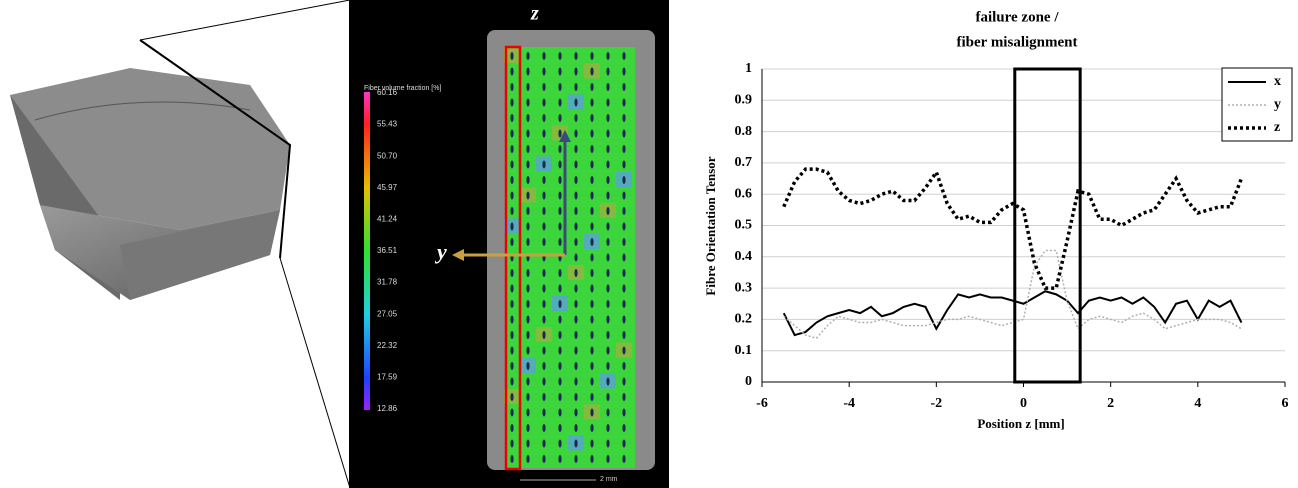  Describe the element at coordinates (402, 88) in the screenshot. I see `colorbar-title: Fiber volume fraction [%]` at that location.